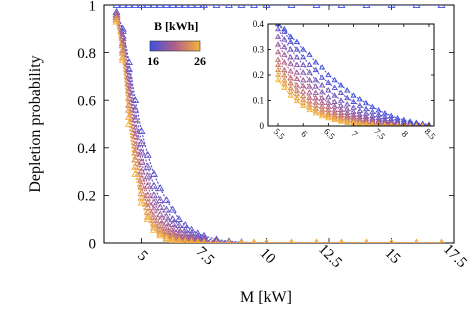 The height and width of the screenshot is (320, 473). What do you see at coordinates (355, 134) in the screenshot?
I see `x-tick-label: 7` at bounding box center [355, 134].